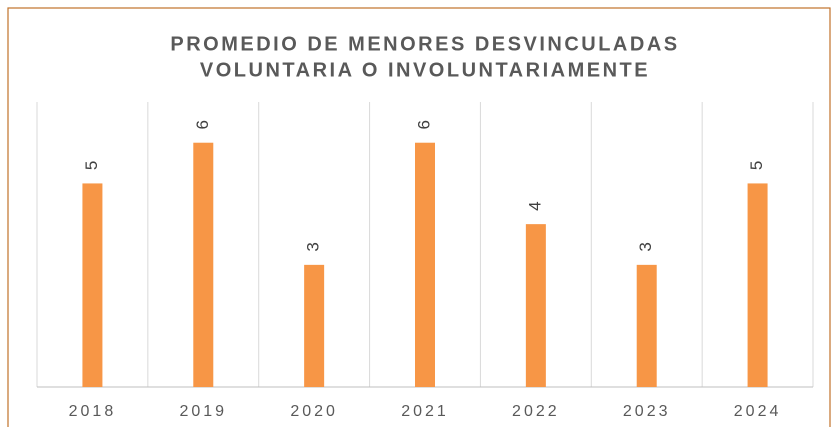  What do you see at coordinates (425, 70) in the screenshot?
I see `chart-title: VOLUNTARIA O INVOLUNTARIAMENTE` at bounding box center [425, 70].